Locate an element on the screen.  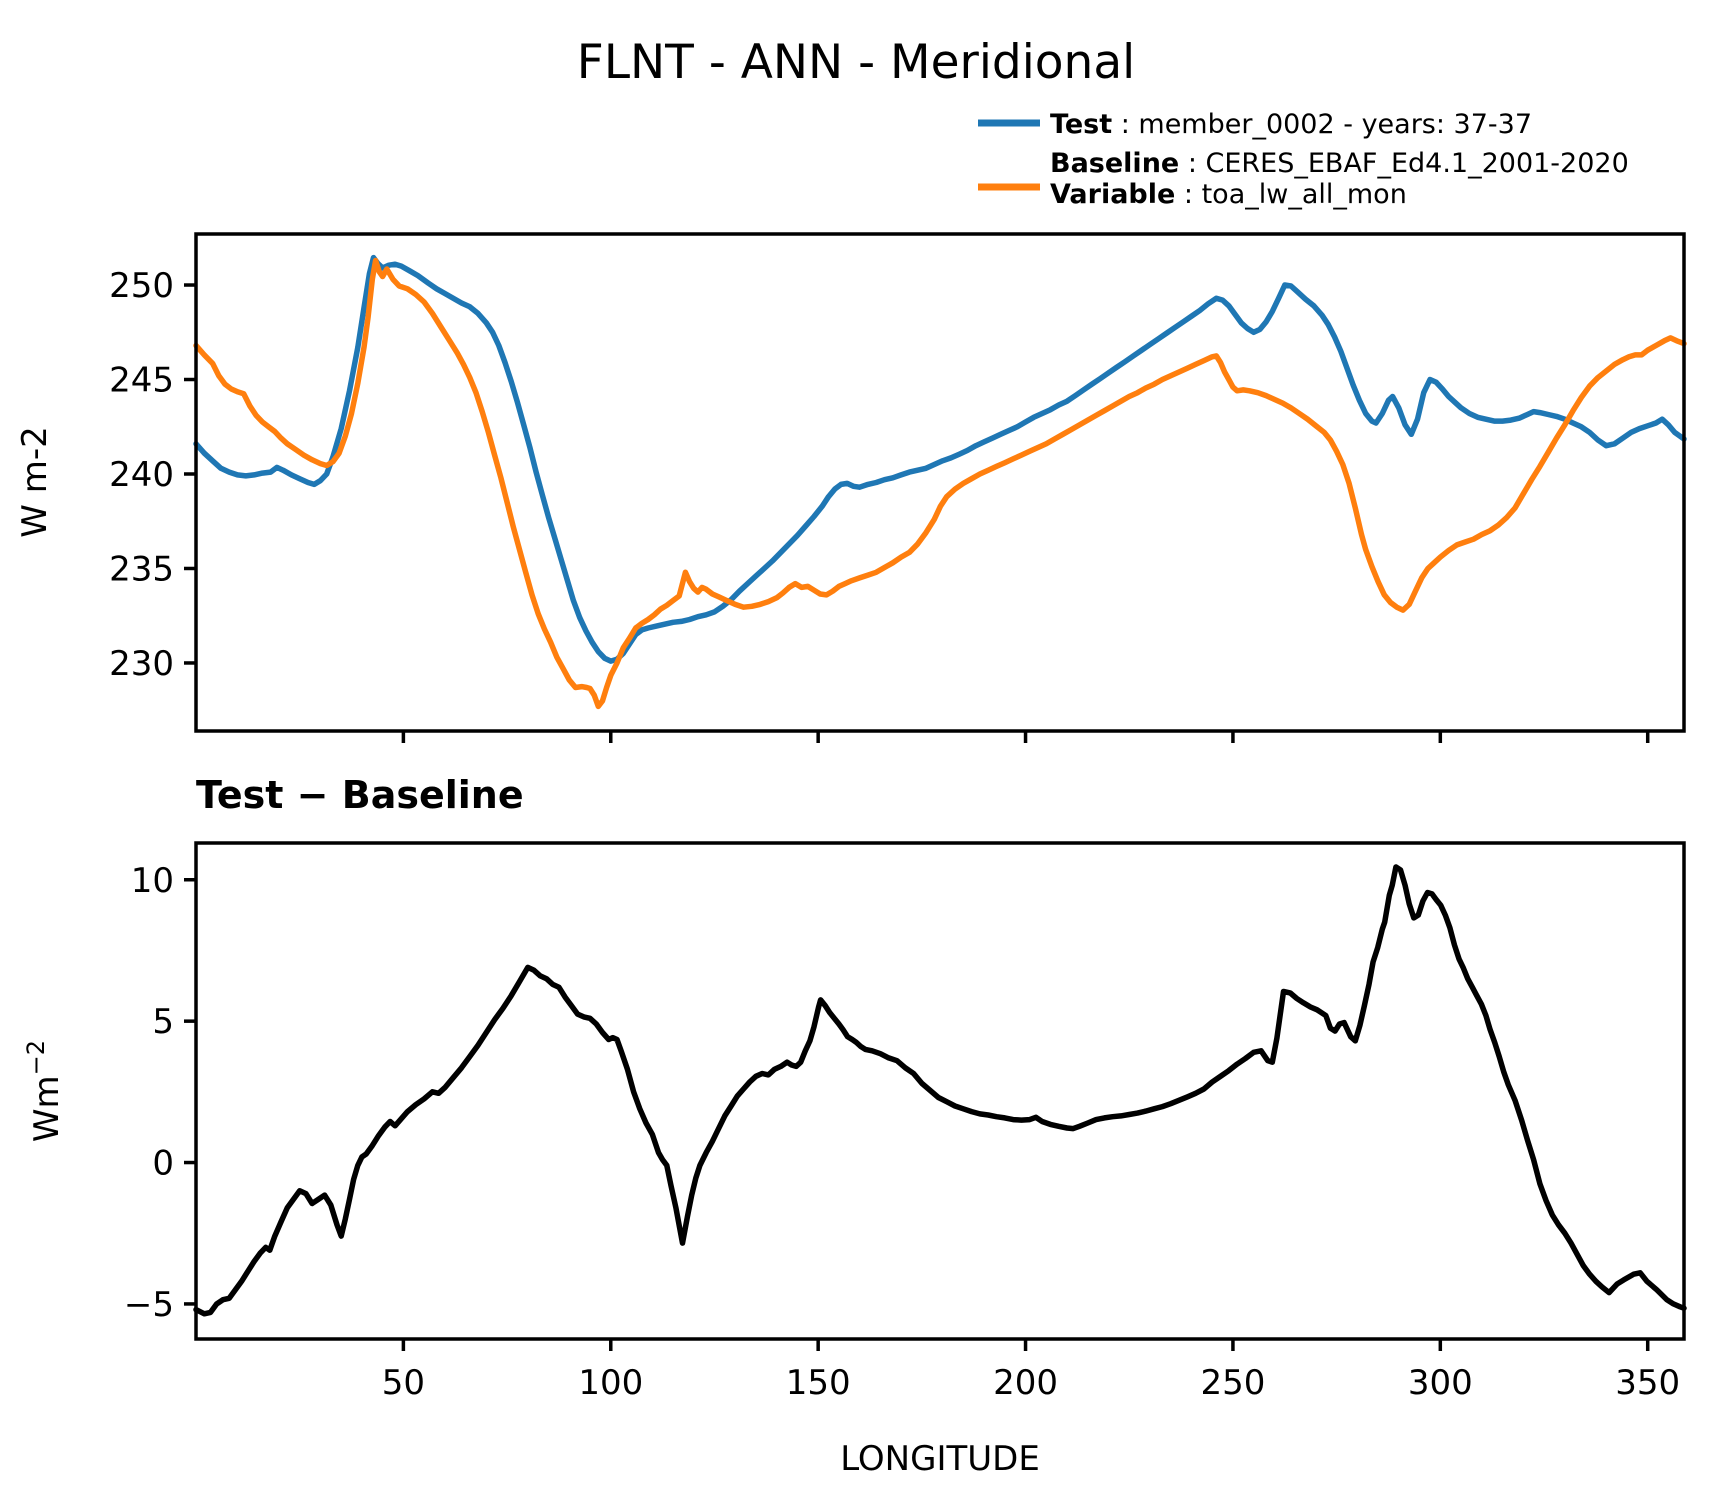
bottom-y-axis-label: Wm−2 is located at coordinates (44, 1091).